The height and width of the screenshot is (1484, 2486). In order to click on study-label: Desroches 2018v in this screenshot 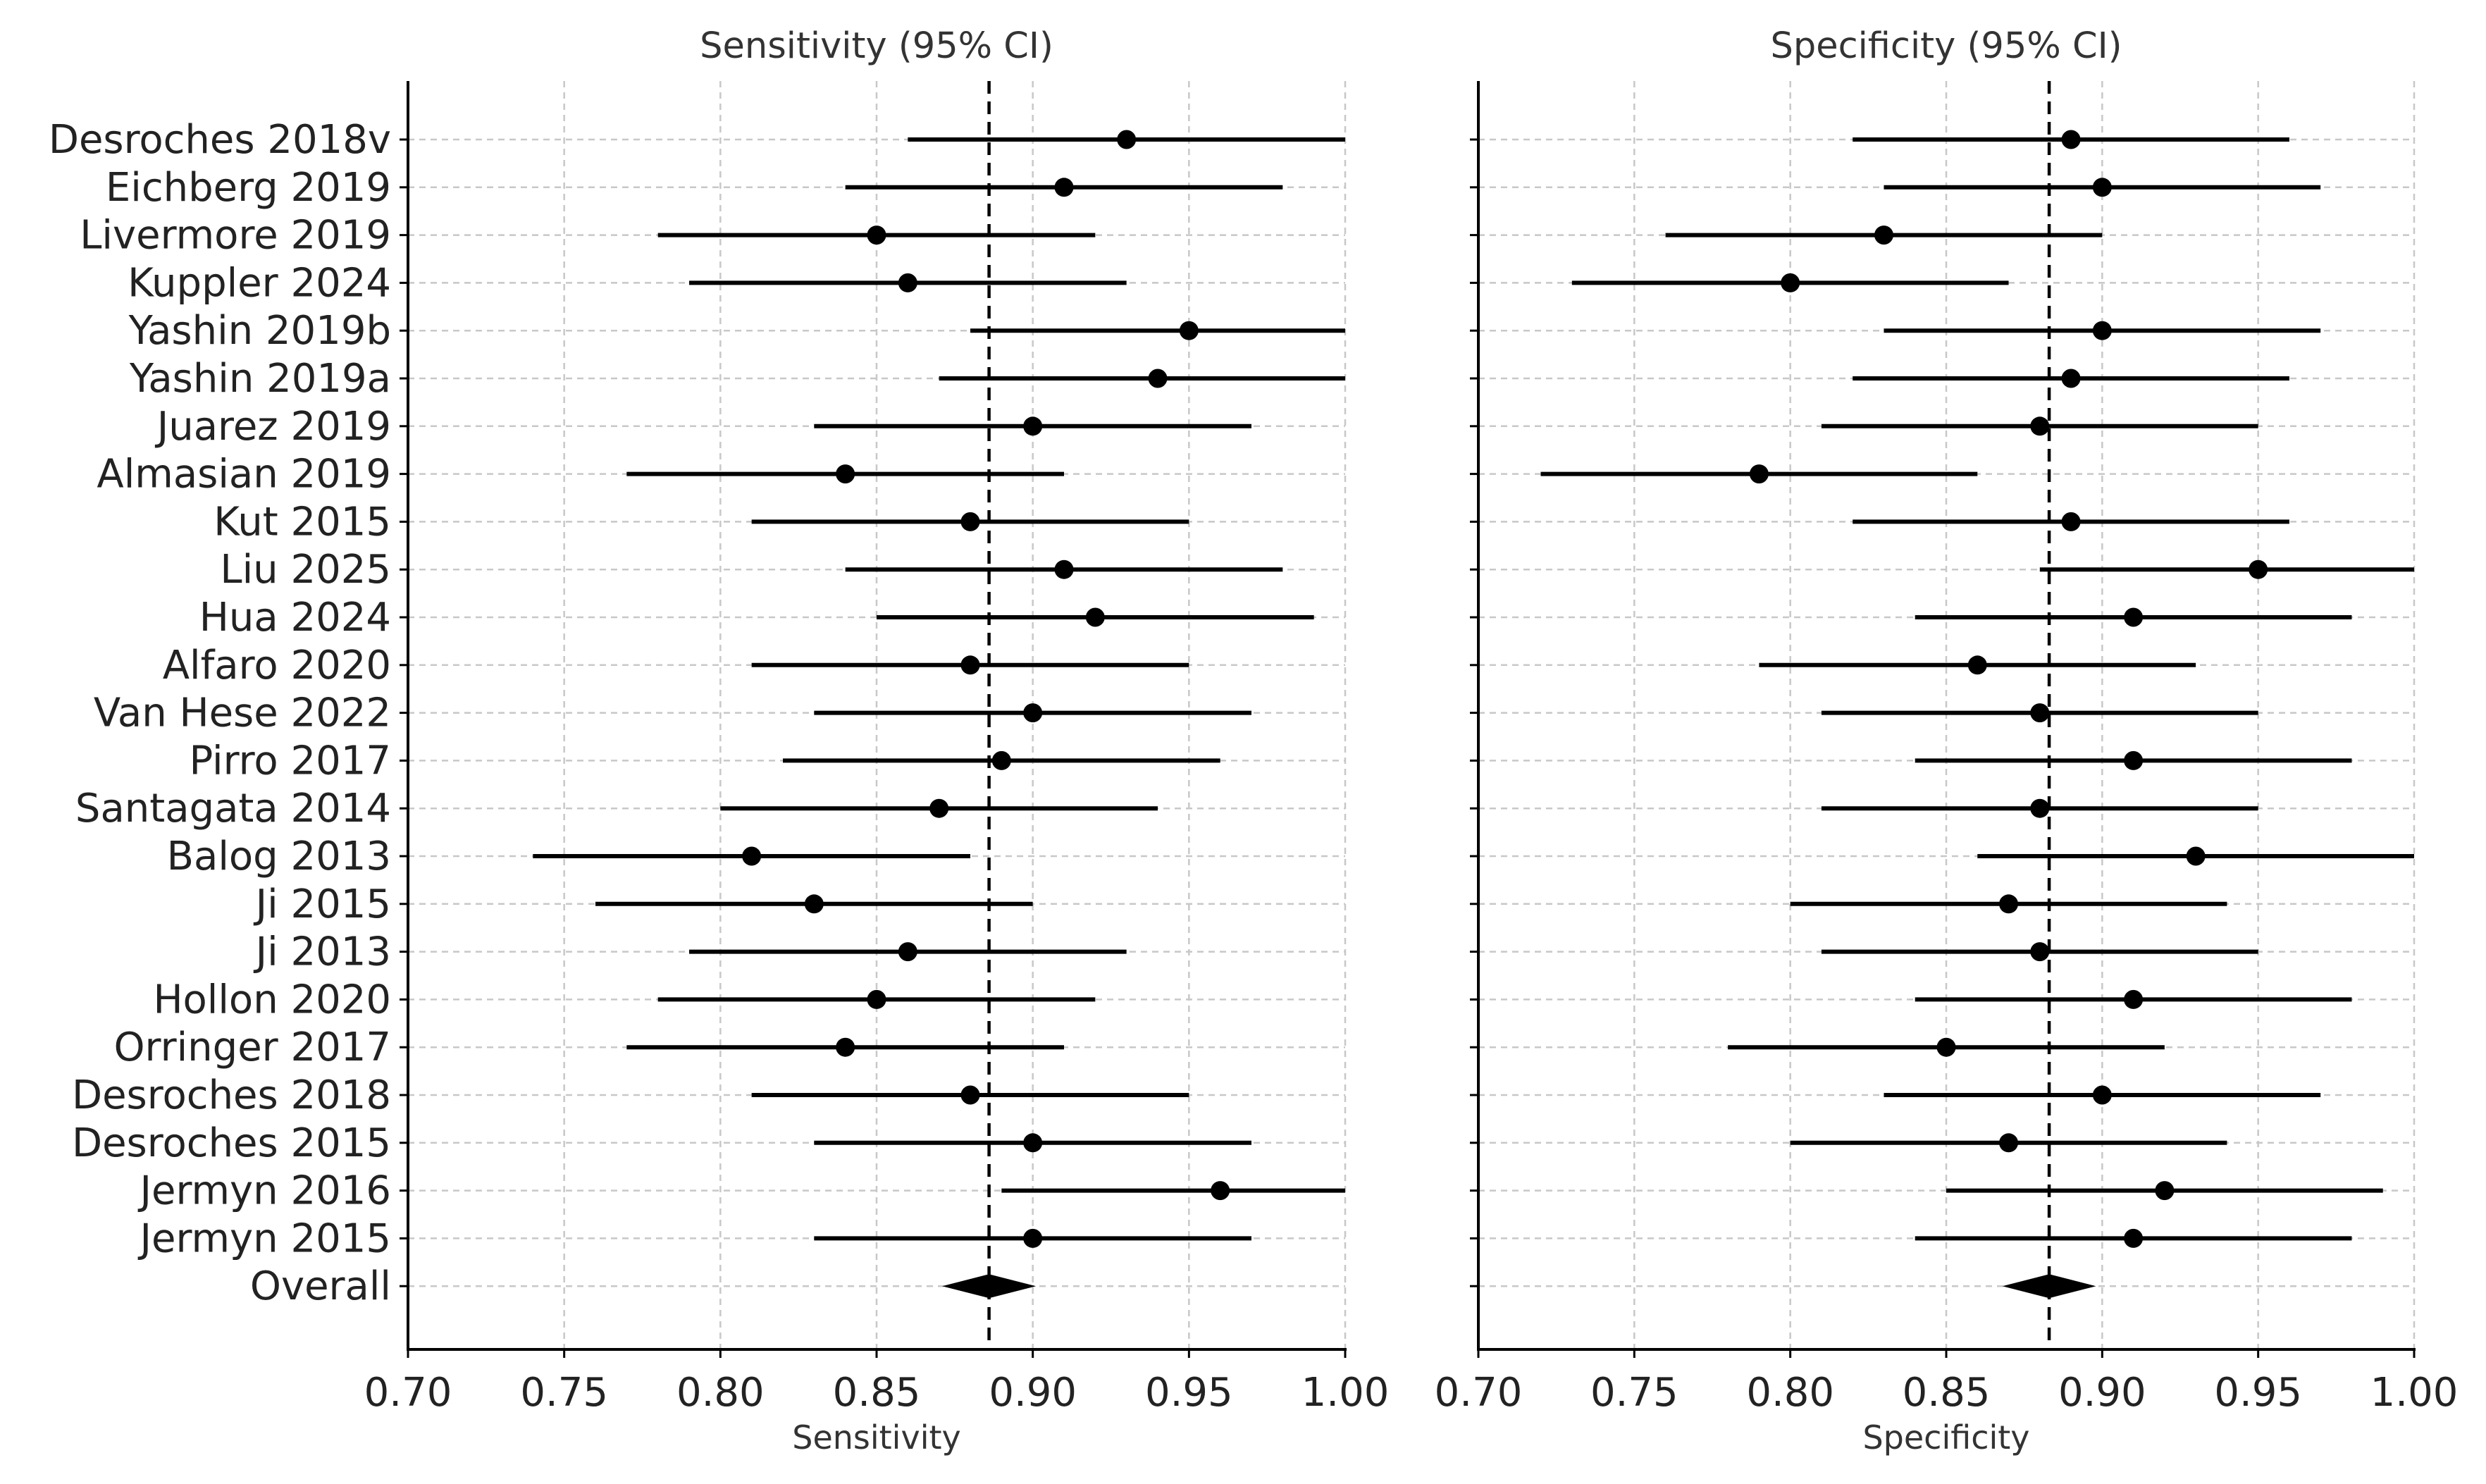, I will do `click(220, 140)`.